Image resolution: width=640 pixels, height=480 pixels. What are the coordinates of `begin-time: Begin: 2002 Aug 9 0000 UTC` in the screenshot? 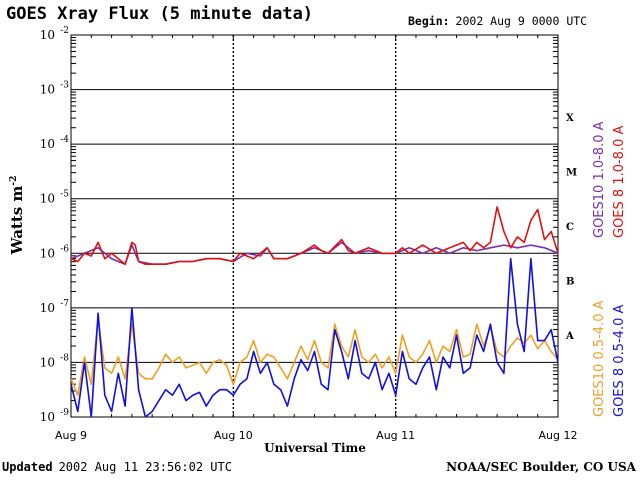 It's located at (497, 21).